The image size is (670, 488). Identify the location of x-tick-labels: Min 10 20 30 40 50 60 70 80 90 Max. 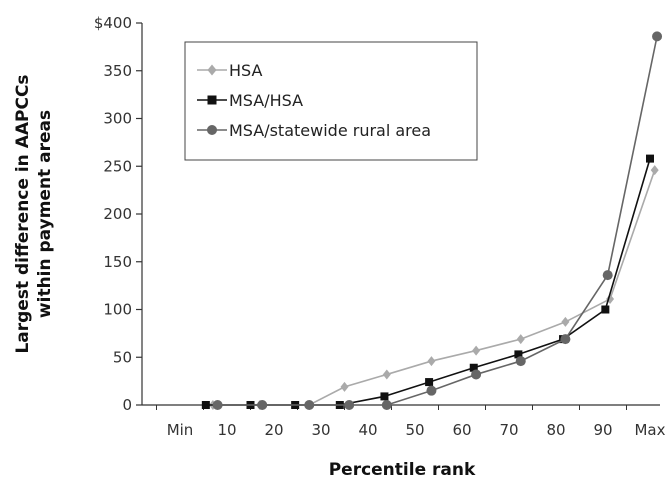
(416, 430).